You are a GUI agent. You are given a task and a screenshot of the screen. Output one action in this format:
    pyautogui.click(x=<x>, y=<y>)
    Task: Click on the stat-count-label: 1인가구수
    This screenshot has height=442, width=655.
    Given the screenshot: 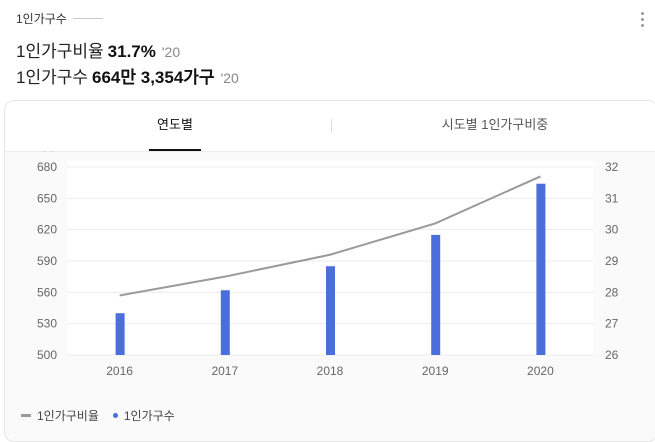 What is the action you would take?
    pyautogui.click(x=52, y=77)
    